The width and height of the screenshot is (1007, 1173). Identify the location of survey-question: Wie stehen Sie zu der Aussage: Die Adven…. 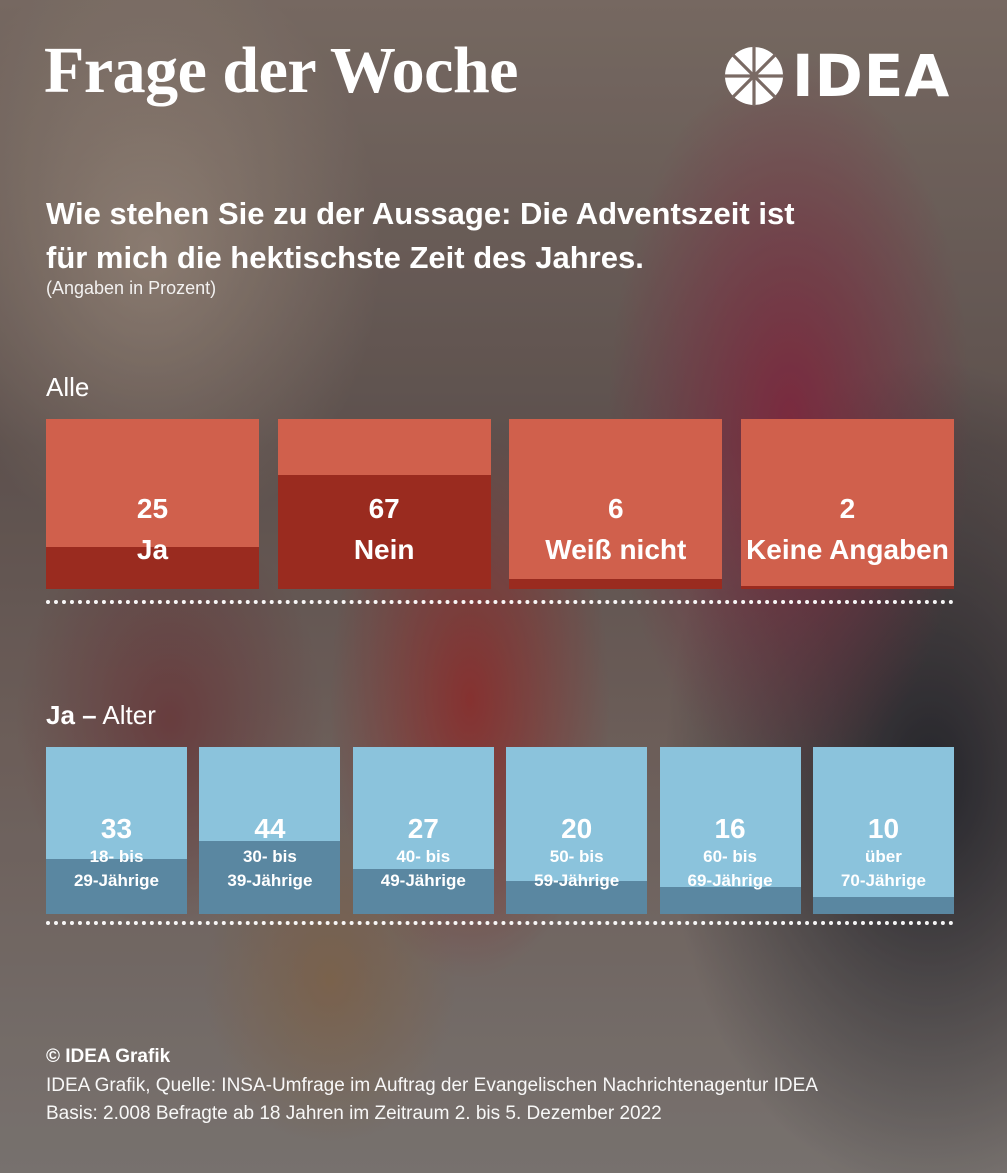
(420, 235).